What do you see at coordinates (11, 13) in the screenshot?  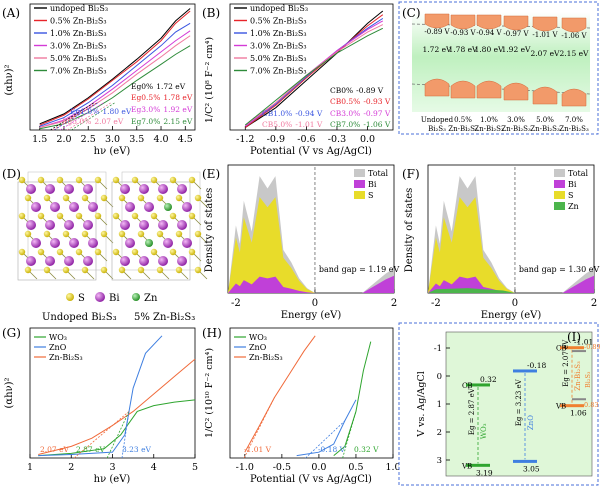 I see `panel-a-label: (A)` at bounding box center [11, 13].